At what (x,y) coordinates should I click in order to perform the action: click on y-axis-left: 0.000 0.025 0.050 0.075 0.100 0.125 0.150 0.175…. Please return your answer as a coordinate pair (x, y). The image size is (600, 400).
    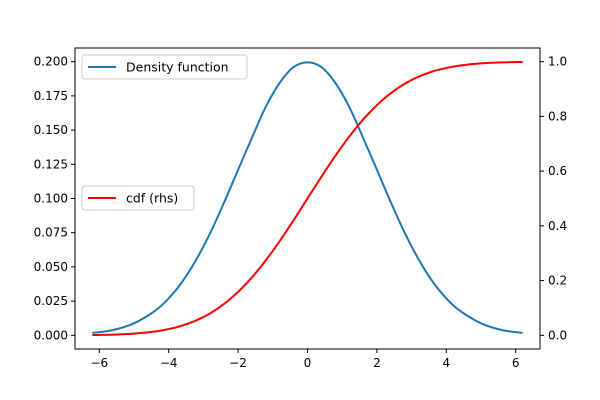
    Looking at the image, I should click on (54, 198).